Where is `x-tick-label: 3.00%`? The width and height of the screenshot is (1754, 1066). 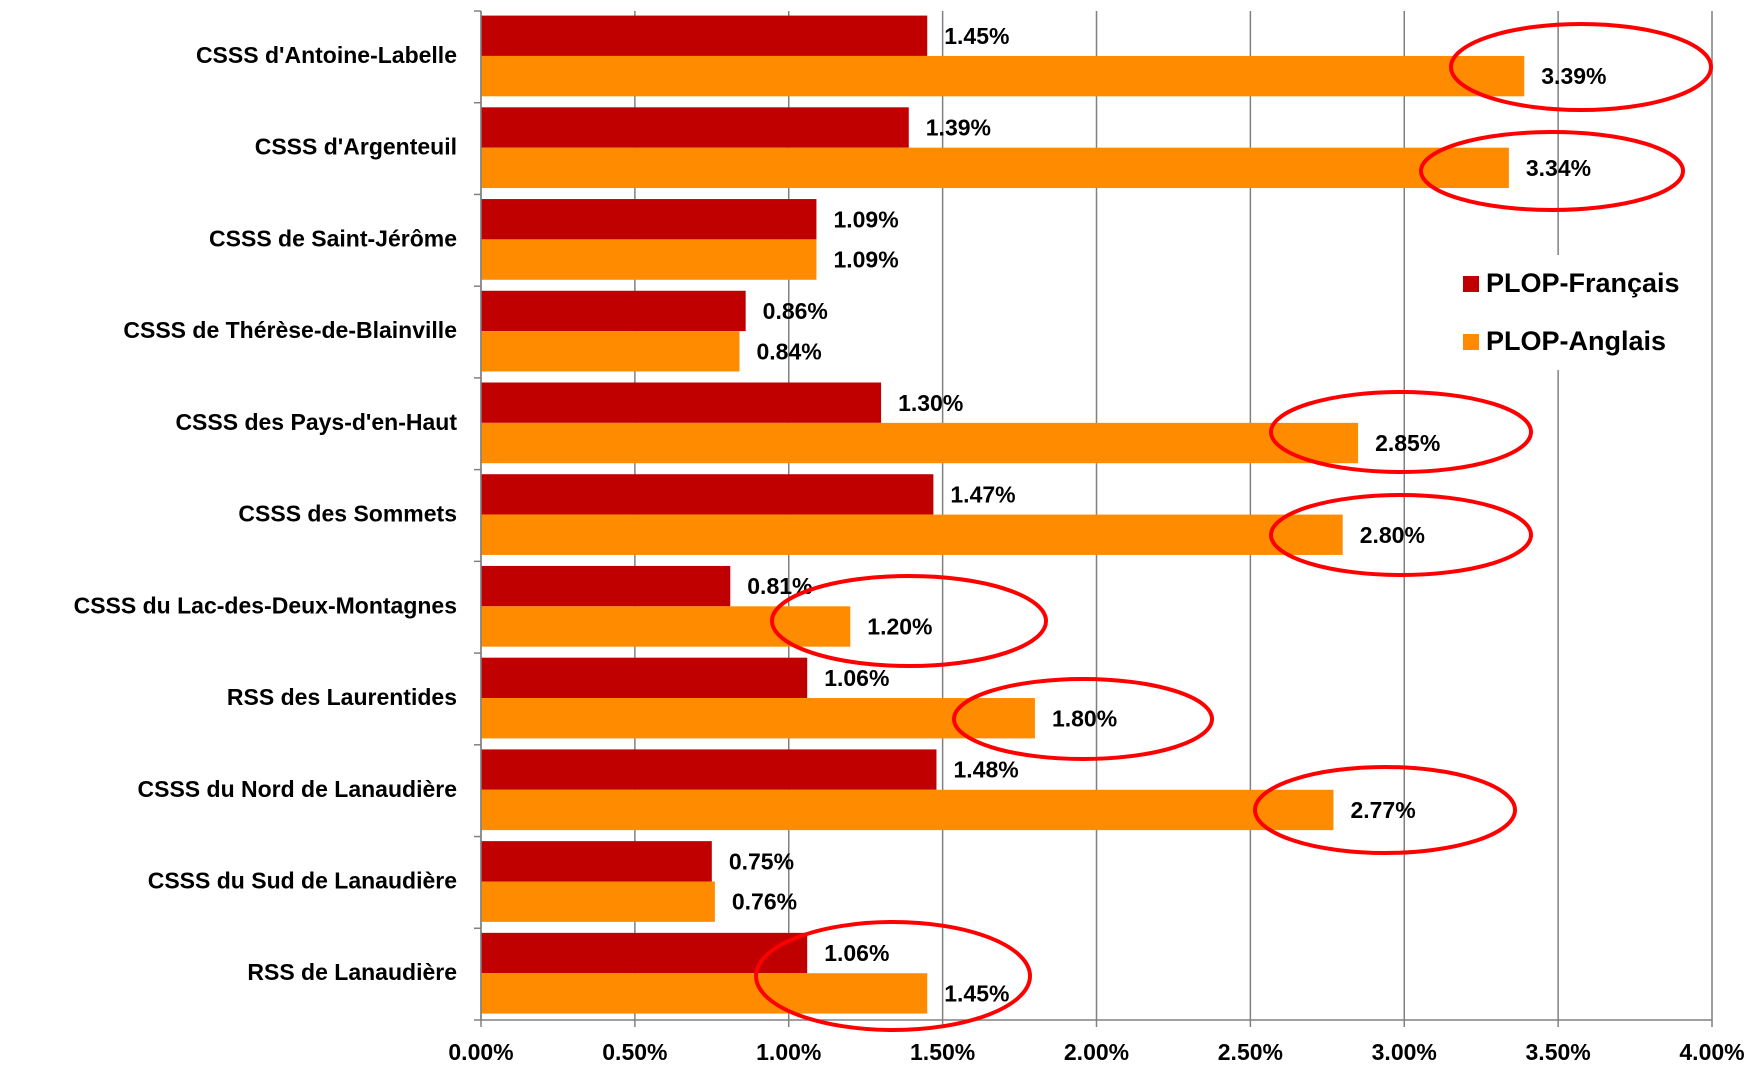
x-tick-label: 3.00% is located at coordinates (1404, 1052).